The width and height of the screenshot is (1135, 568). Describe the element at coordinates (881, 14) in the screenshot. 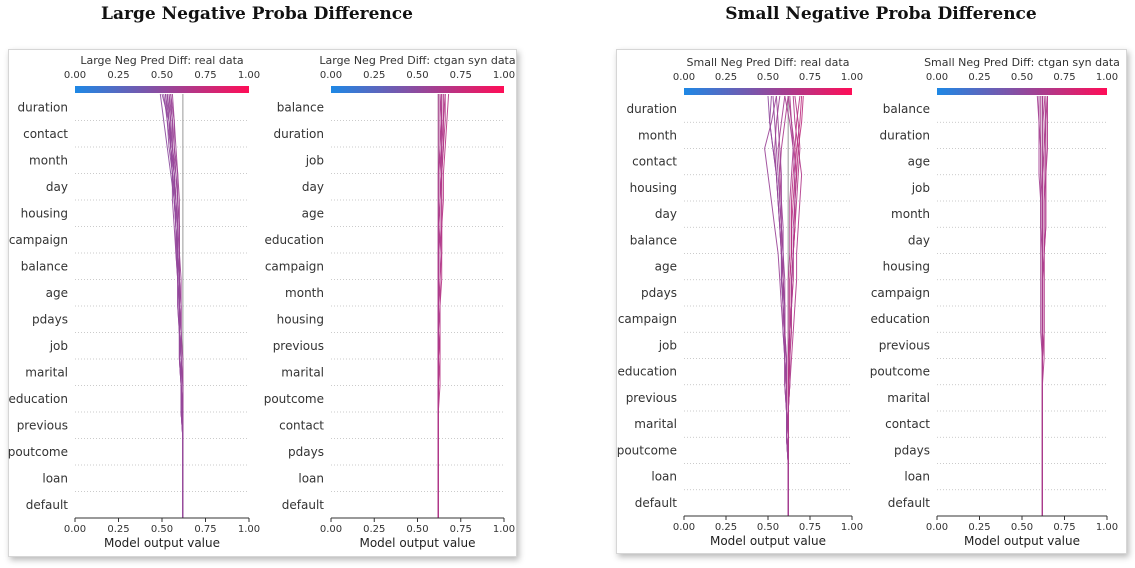

I see `group-title-small: Small Negative Proba Difference` at that location.